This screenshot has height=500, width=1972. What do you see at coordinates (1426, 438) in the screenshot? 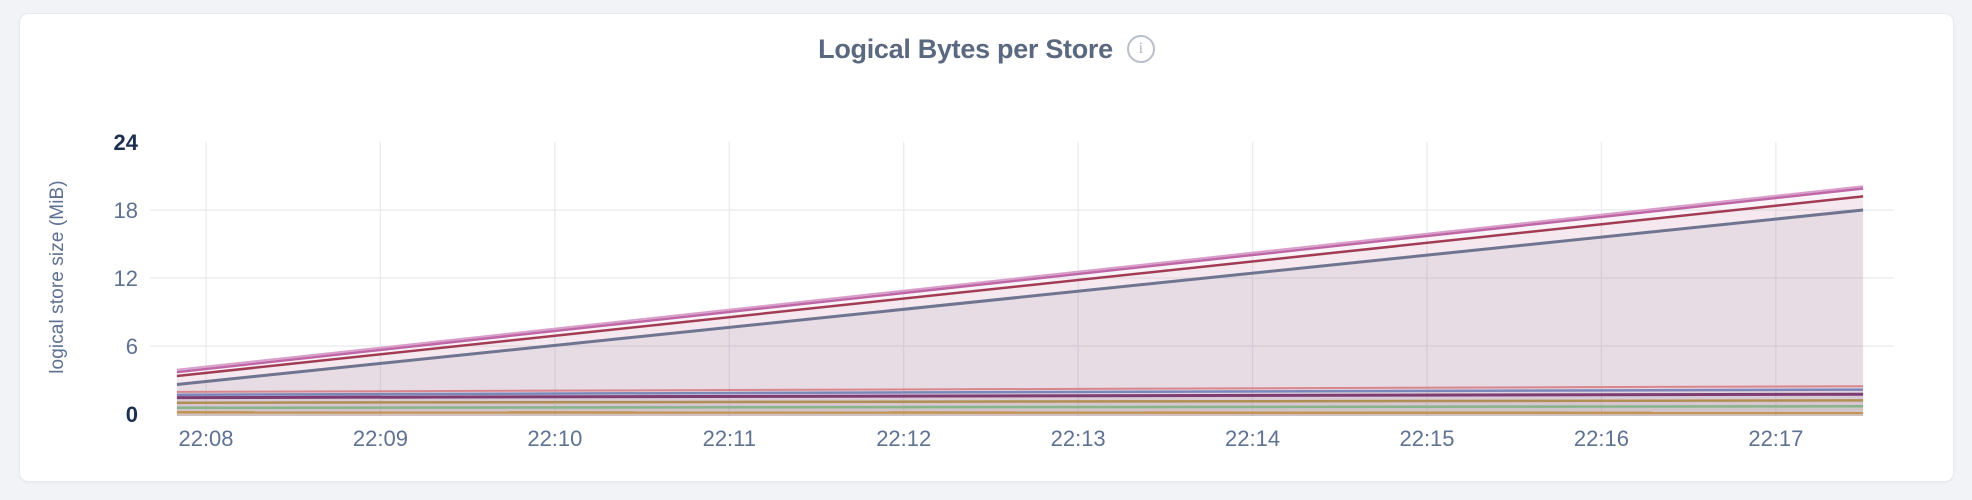
I see `x-tick-label: 22:15` at bounding box center [1426, 438].